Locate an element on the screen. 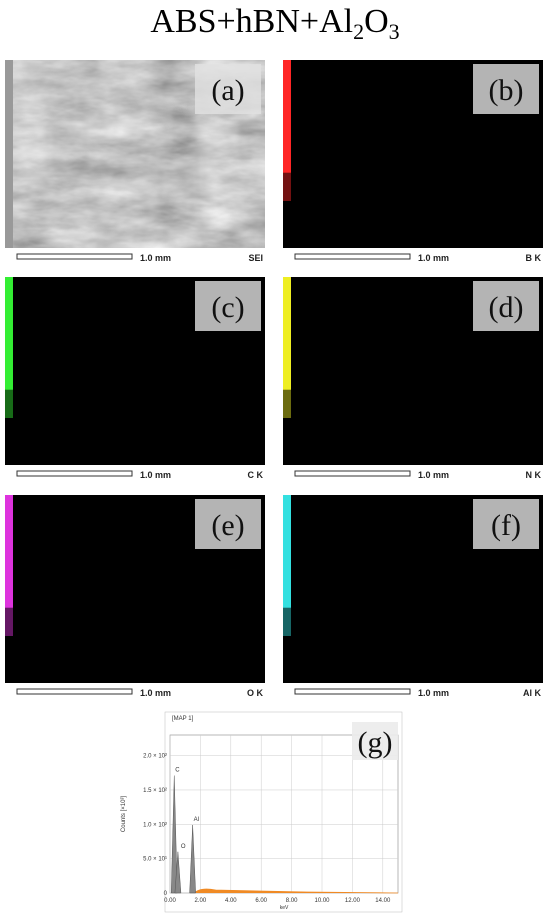 This screenshot has height=918, width=550. panel-label: (c) is located at coordinates (227, 307).